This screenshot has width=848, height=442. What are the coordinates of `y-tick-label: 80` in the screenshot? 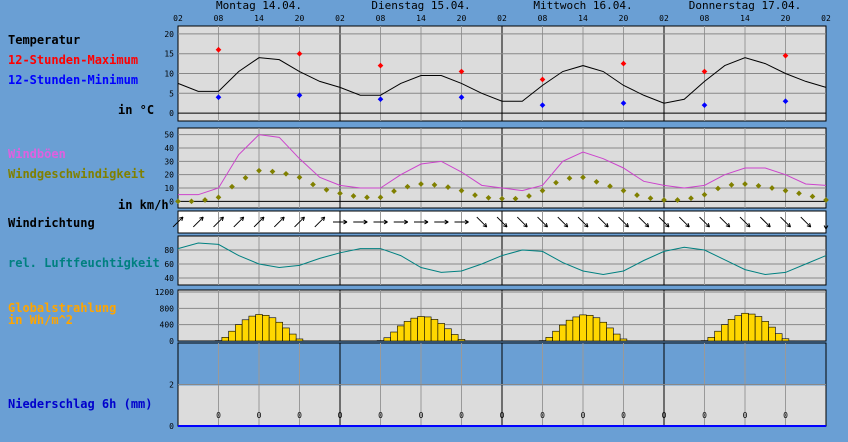 It's located at (169, 250).